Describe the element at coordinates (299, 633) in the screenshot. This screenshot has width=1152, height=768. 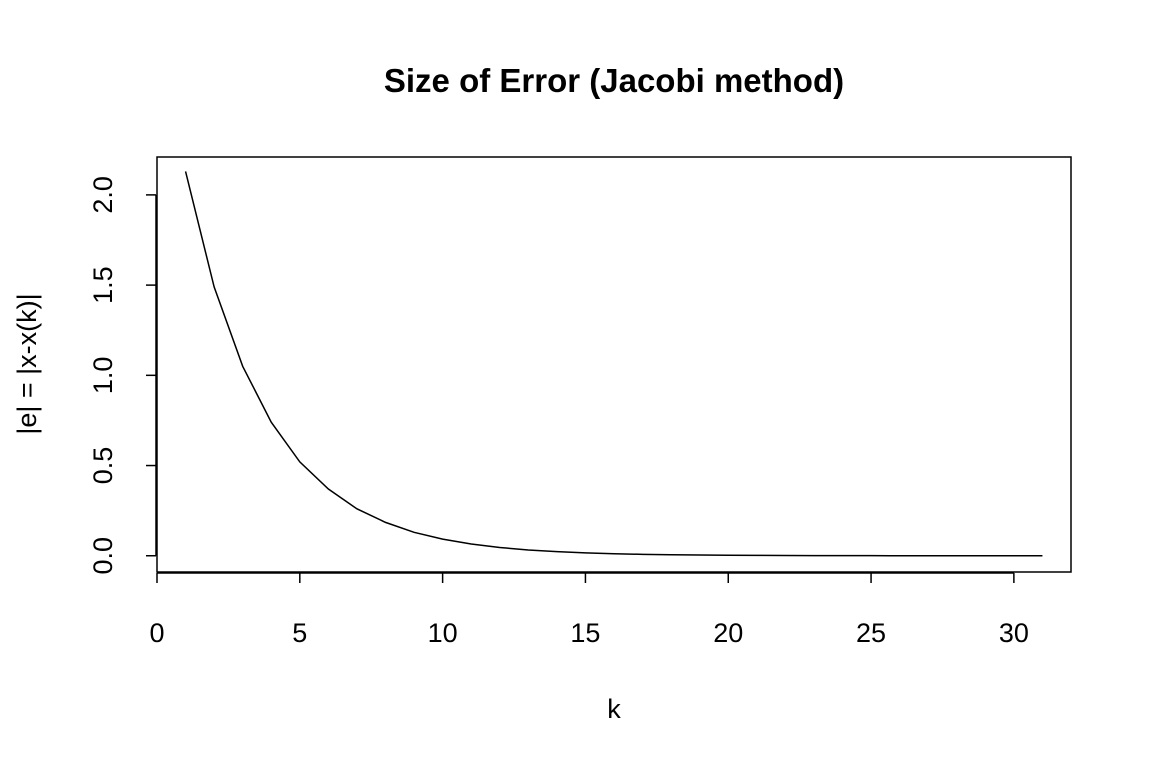
I see `x-tick-label: 5` at that location.